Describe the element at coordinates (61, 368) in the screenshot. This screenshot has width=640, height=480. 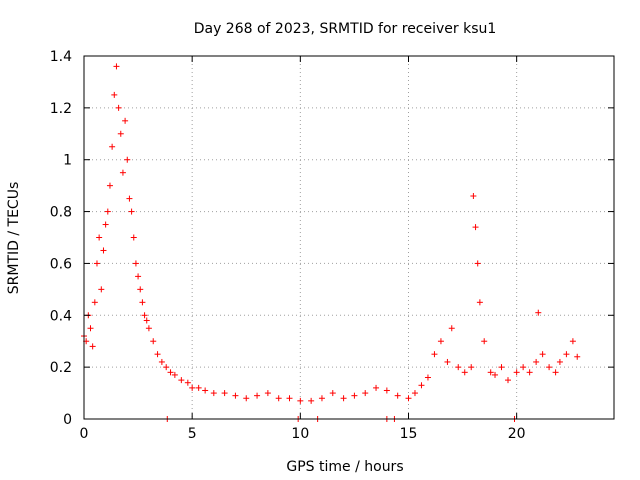
I see `y-tick-label: 0.2` at that location.